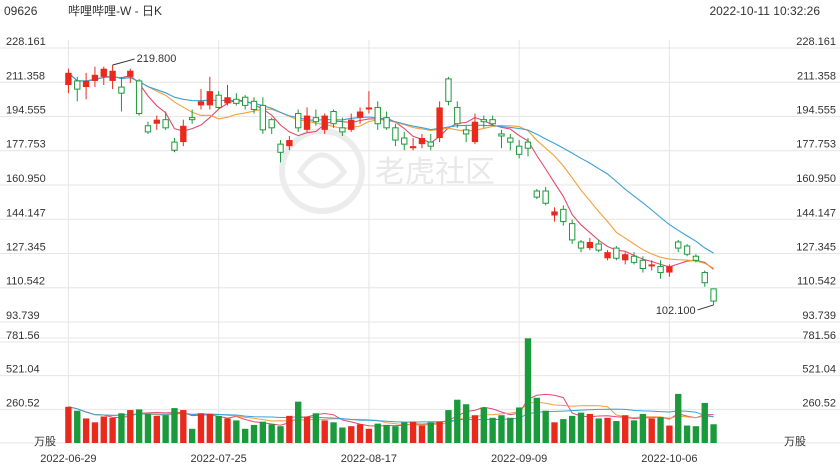  I want to click on volume-tick-label-right: 521.04, so click(819, 370).